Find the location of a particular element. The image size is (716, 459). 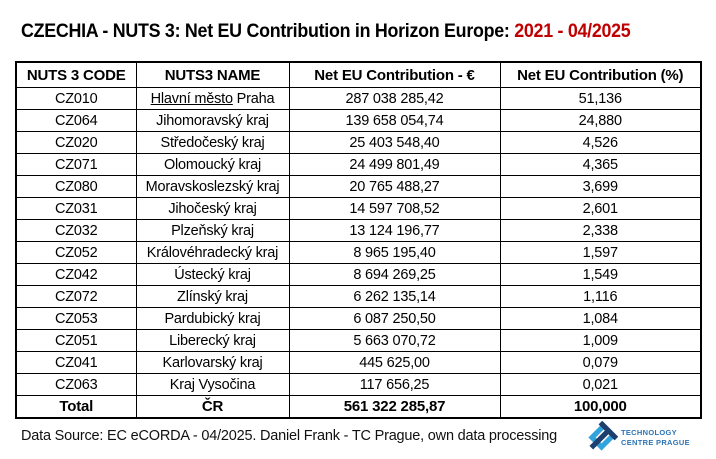

cell-contribution-eur: 287 038 285,42 is located at coordinates (394, 98).